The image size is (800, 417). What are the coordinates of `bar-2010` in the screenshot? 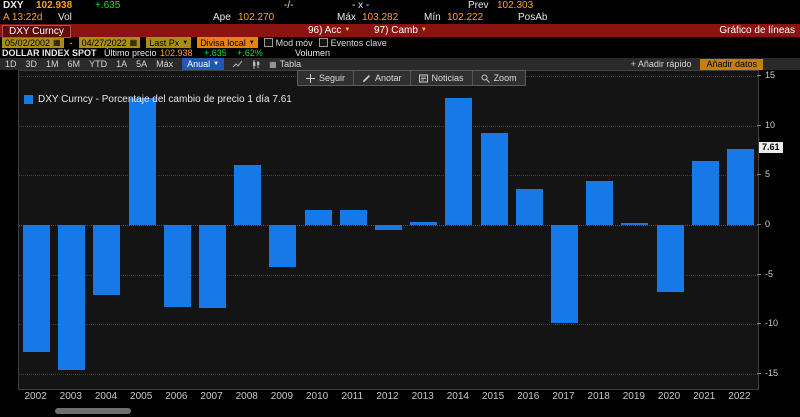 It's located at (318, 218).